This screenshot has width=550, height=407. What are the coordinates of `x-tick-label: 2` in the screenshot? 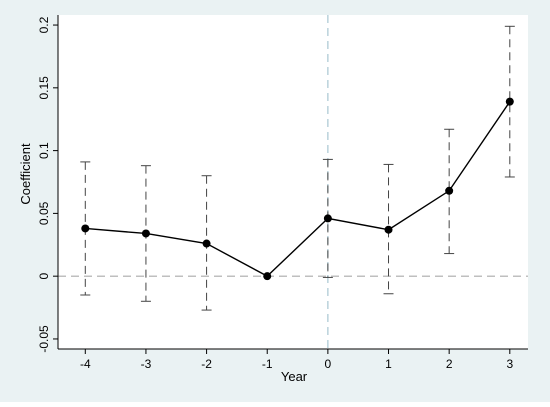 It's located at (449, 364).